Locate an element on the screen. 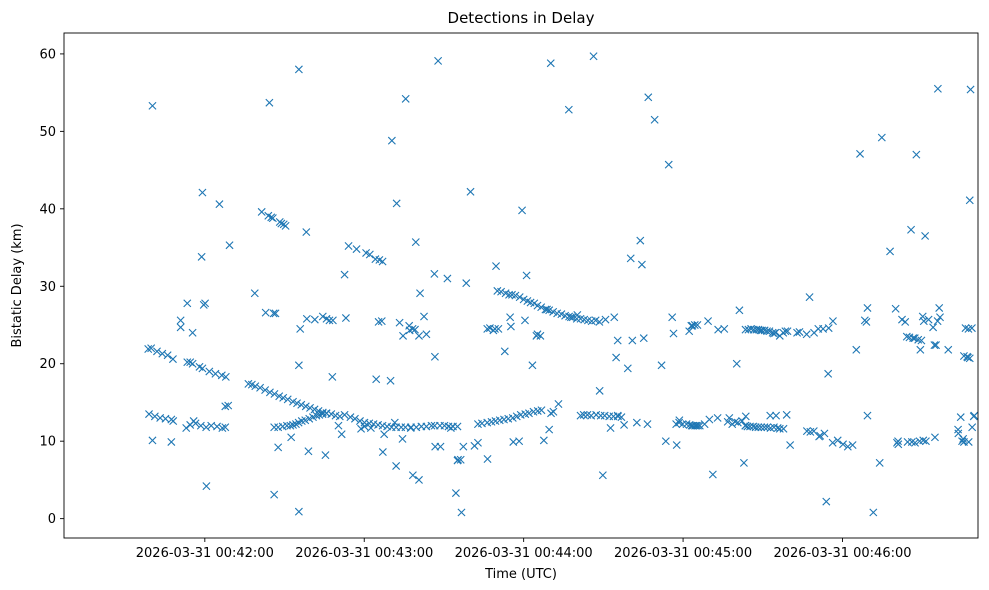  y-tick-label: 30 is located at coordinates (47, 287).